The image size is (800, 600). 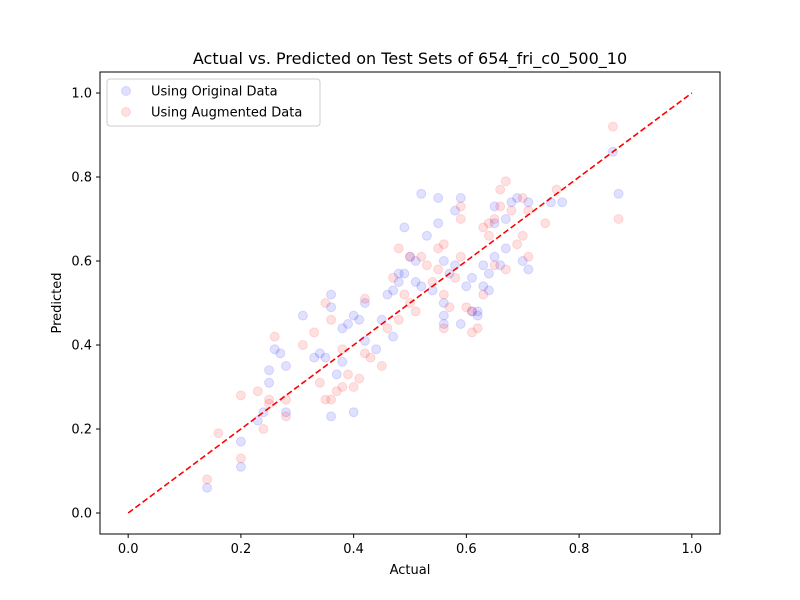 What do you see at coordinates (241, 549) in the screenshot?
I see `x-tick-label: 0.2` at bounding box center [241, 549].